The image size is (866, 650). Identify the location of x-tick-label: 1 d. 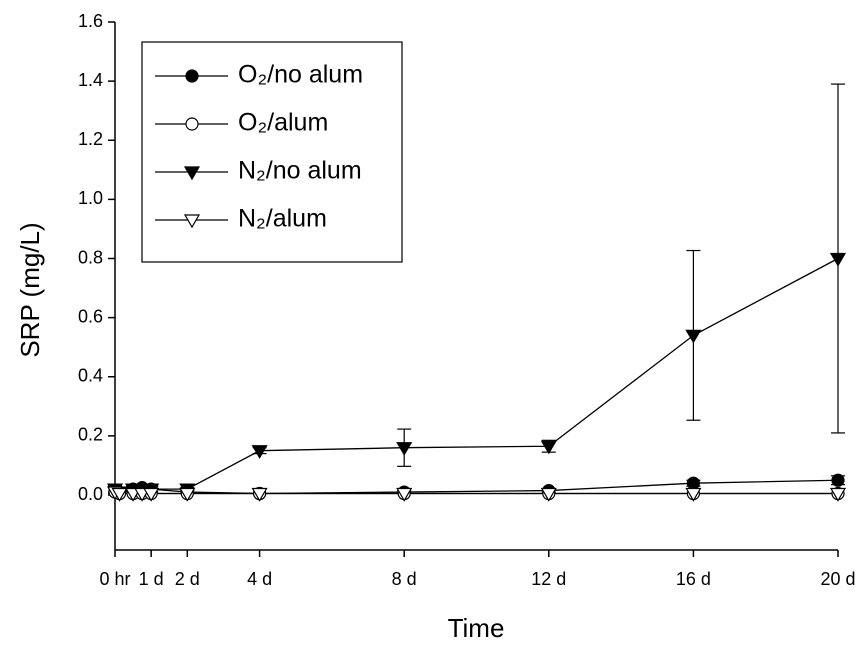
(151, 579).